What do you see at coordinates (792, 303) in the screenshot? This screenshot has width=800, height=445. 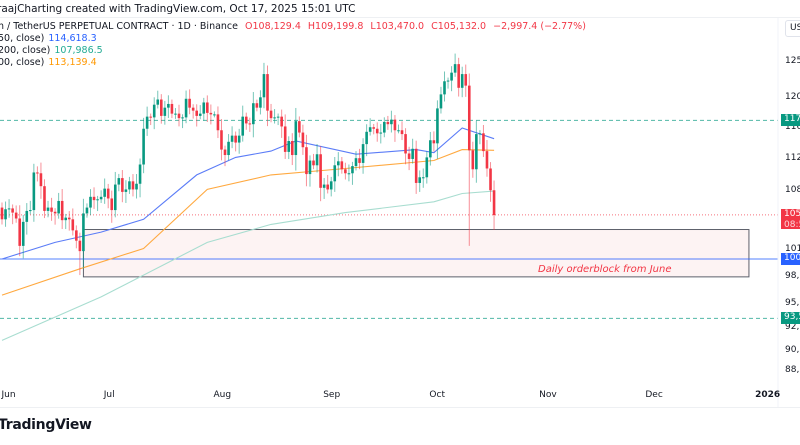 I see `price-tick-label: 95,0` at bounding box center [792, 303].